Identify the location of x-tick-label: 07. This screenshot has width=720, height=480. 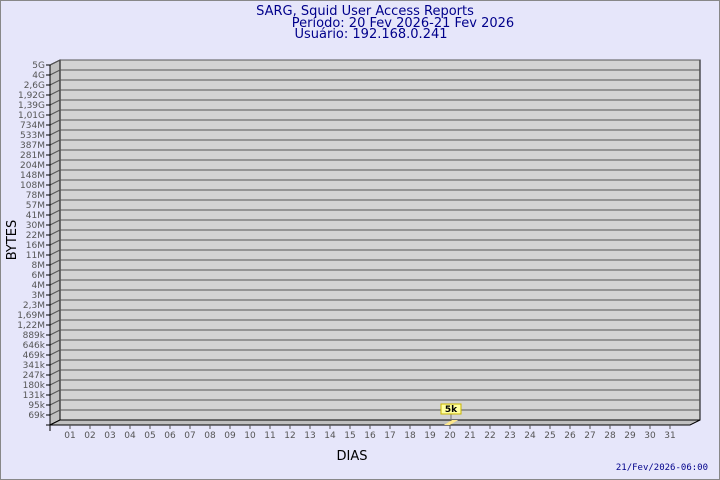
(189, 436).